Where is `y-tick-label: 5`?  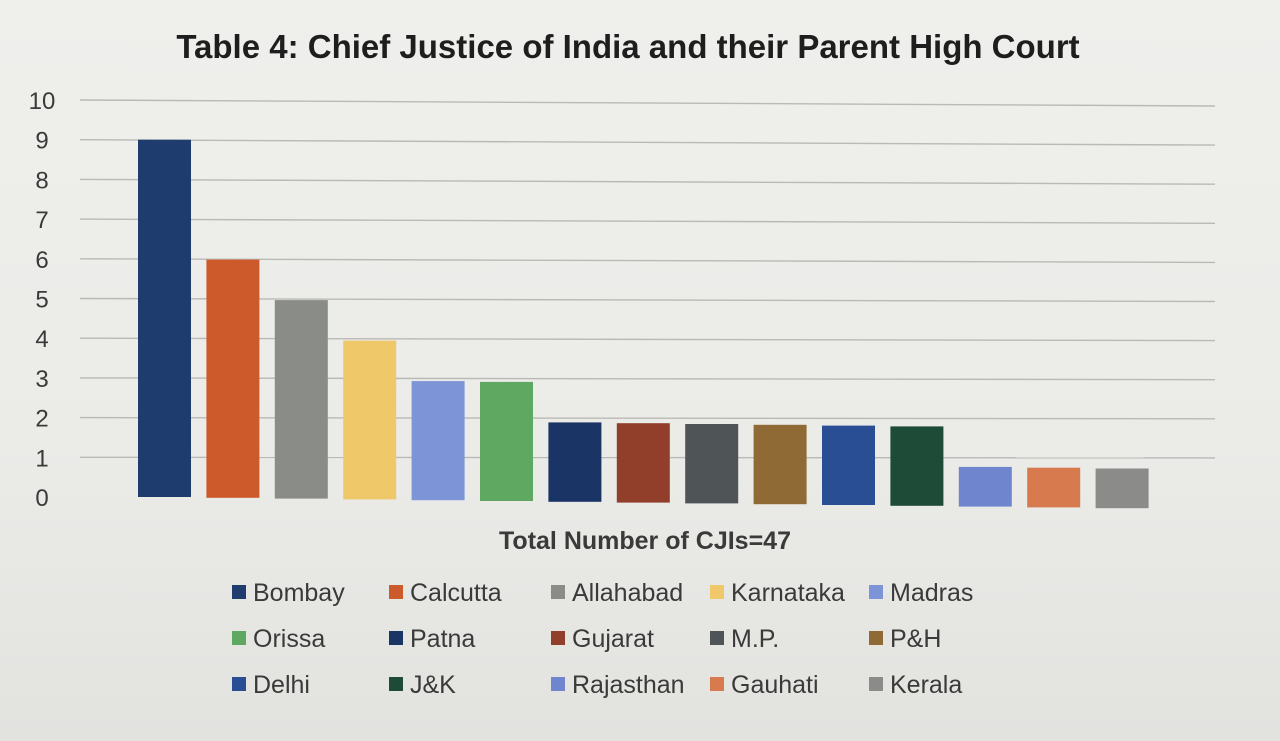
y-tick-label: 5 is located at coordinates (41, 300).